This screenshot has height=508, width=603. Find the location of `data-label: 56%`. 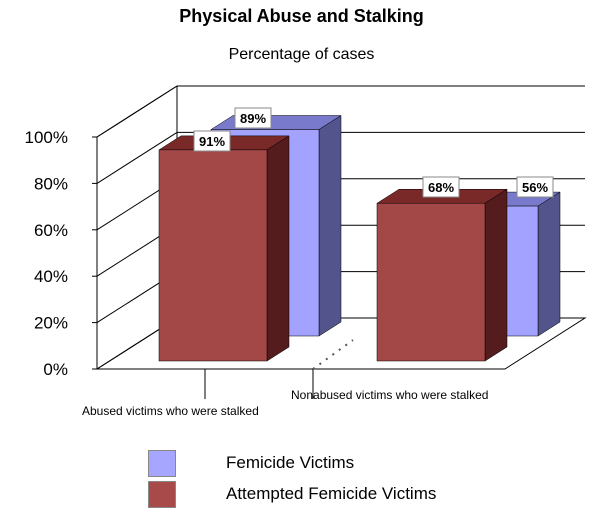

data-label: 56% is located at coordinates (535, 187).